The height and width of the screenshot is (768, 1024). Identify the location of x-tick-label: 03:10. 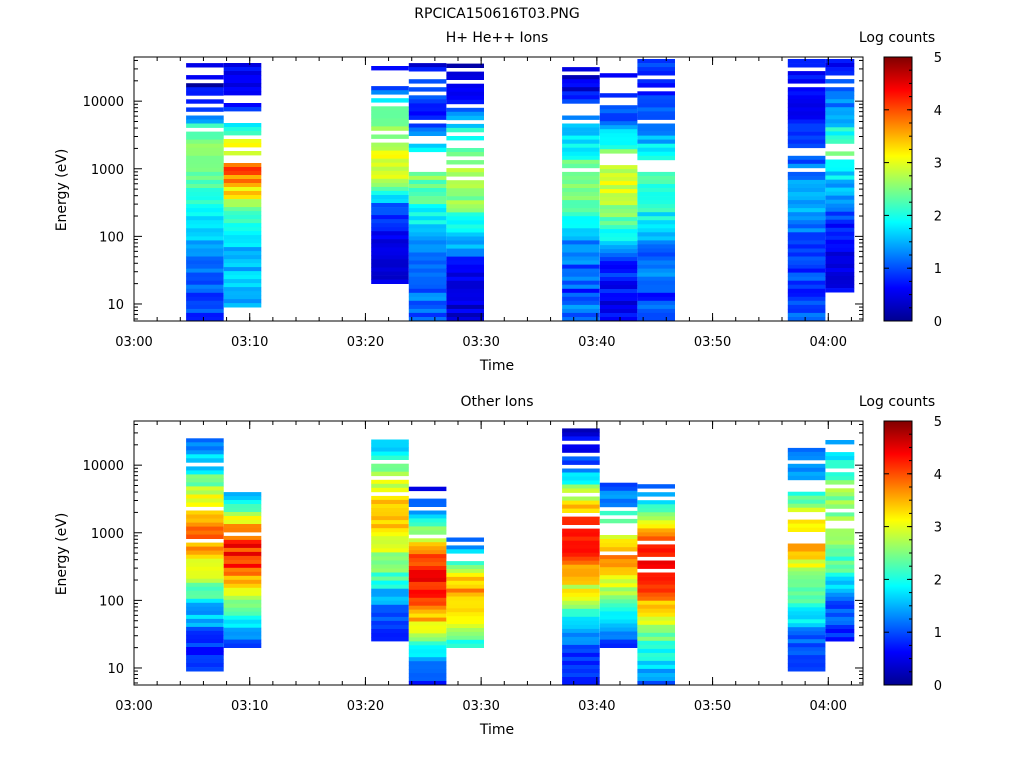
(249, 342).